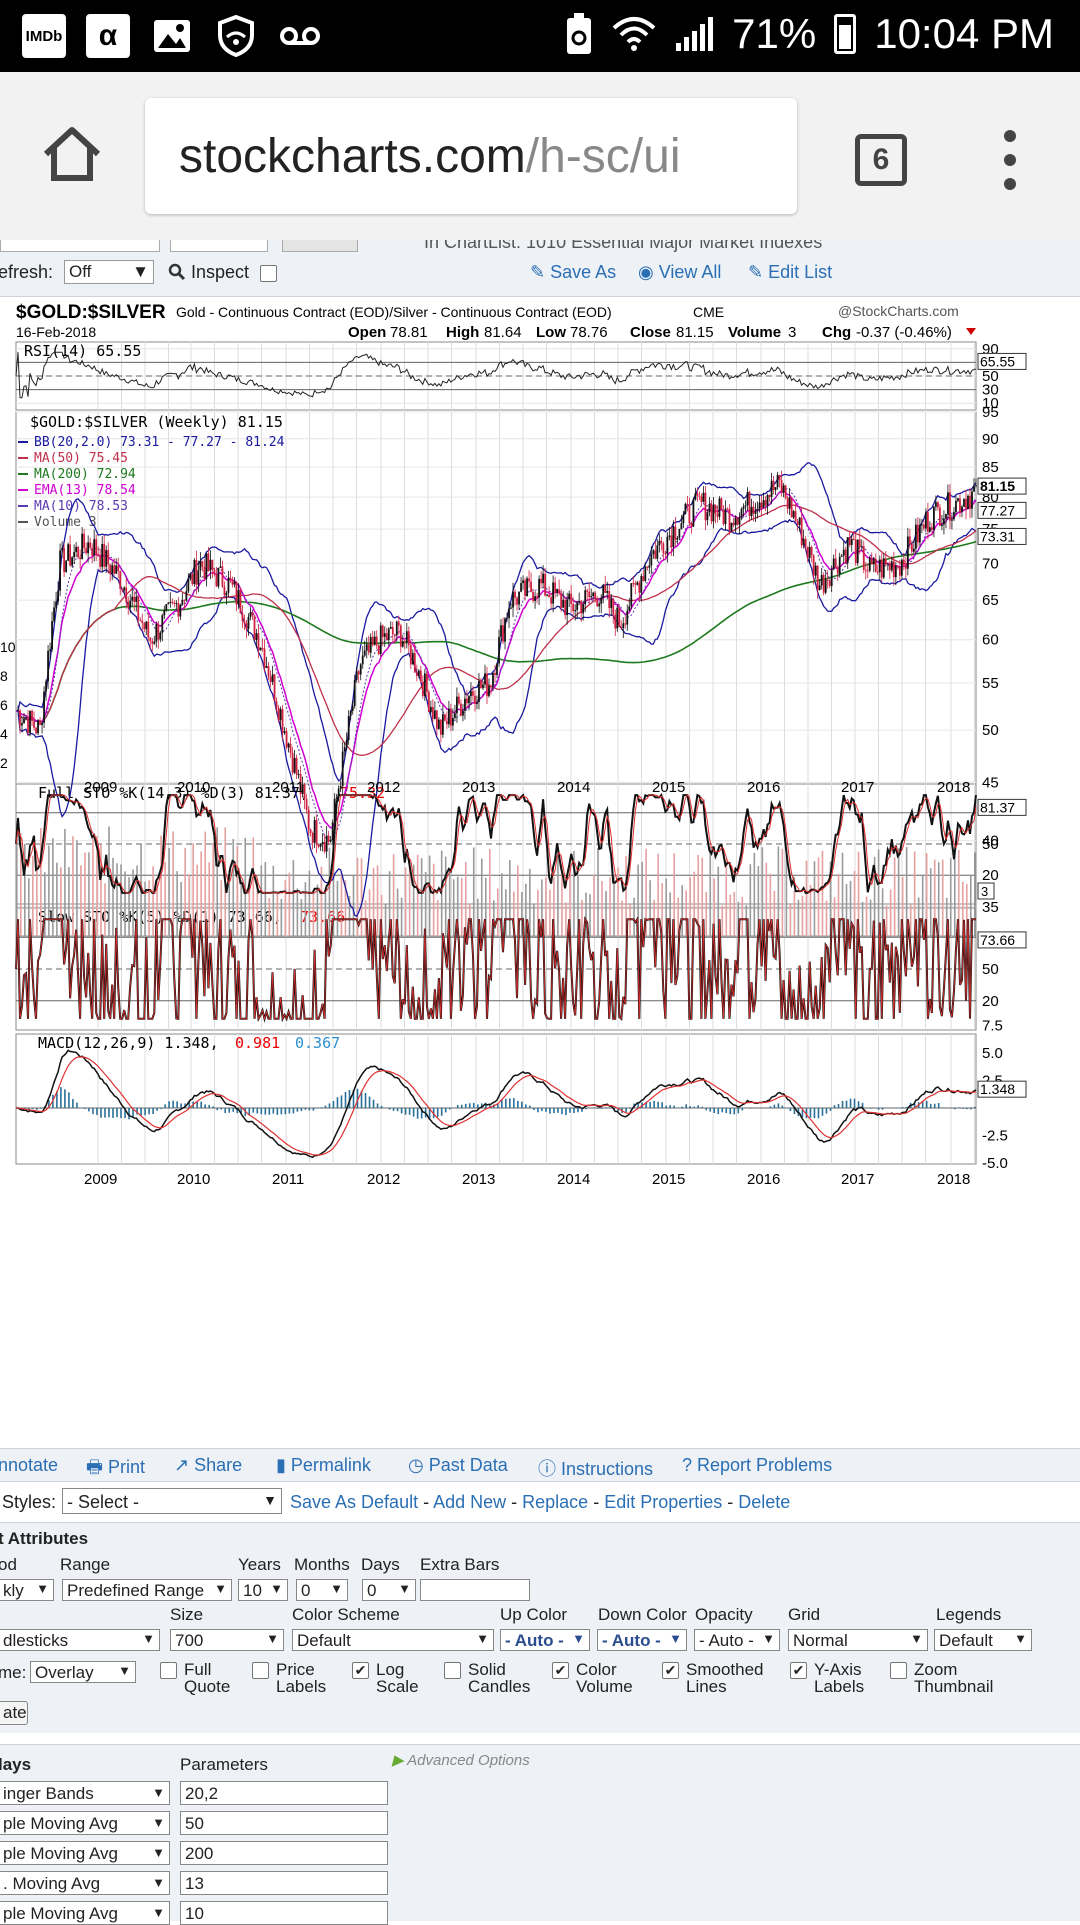  What do you see at coordinates (589, 332) in the screenshot?
I see `svg-text: 78.76` at bounding box center [589, 332].